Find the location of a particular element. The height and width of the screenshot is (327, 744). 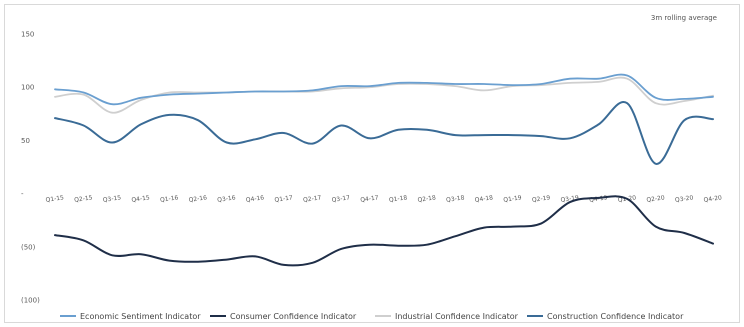

x-tick-label: Q4-15 is located at coordinates (140, 199).